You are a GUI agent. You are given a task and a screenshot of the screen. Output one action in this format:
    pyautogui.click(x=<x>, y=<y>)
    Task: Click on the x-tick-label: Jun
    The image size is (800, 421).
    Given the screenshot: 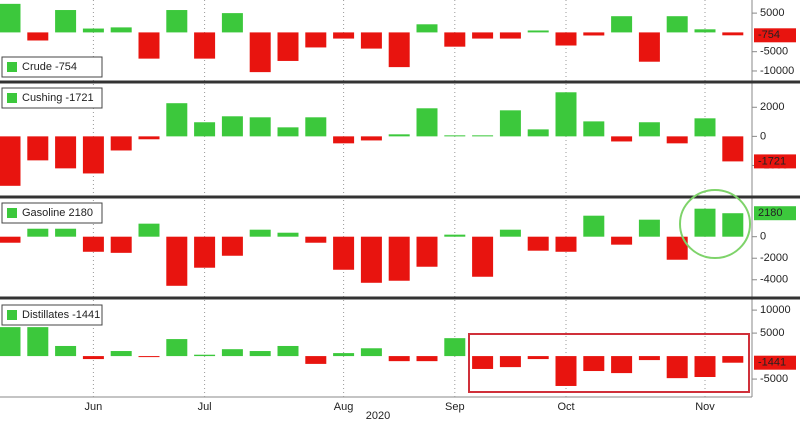 What is the action you would take?
    pyautogui.click(x=94, y=407)
    